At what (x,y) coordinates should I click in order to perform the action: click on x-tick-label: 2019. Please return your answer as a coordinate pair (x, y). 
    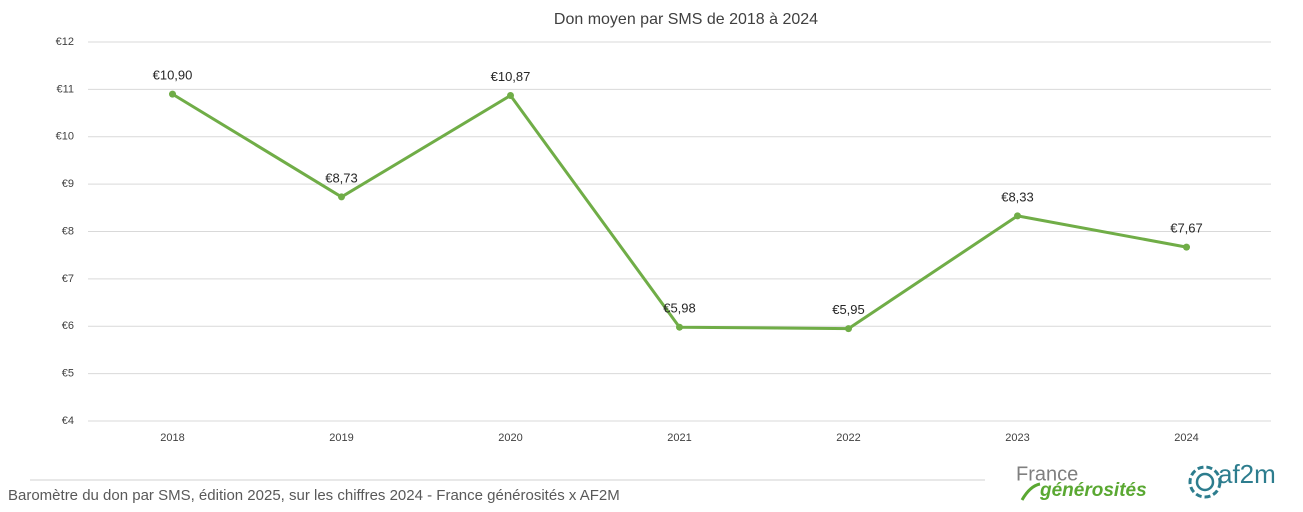
    Looking at the image, I should click on (341, 438).